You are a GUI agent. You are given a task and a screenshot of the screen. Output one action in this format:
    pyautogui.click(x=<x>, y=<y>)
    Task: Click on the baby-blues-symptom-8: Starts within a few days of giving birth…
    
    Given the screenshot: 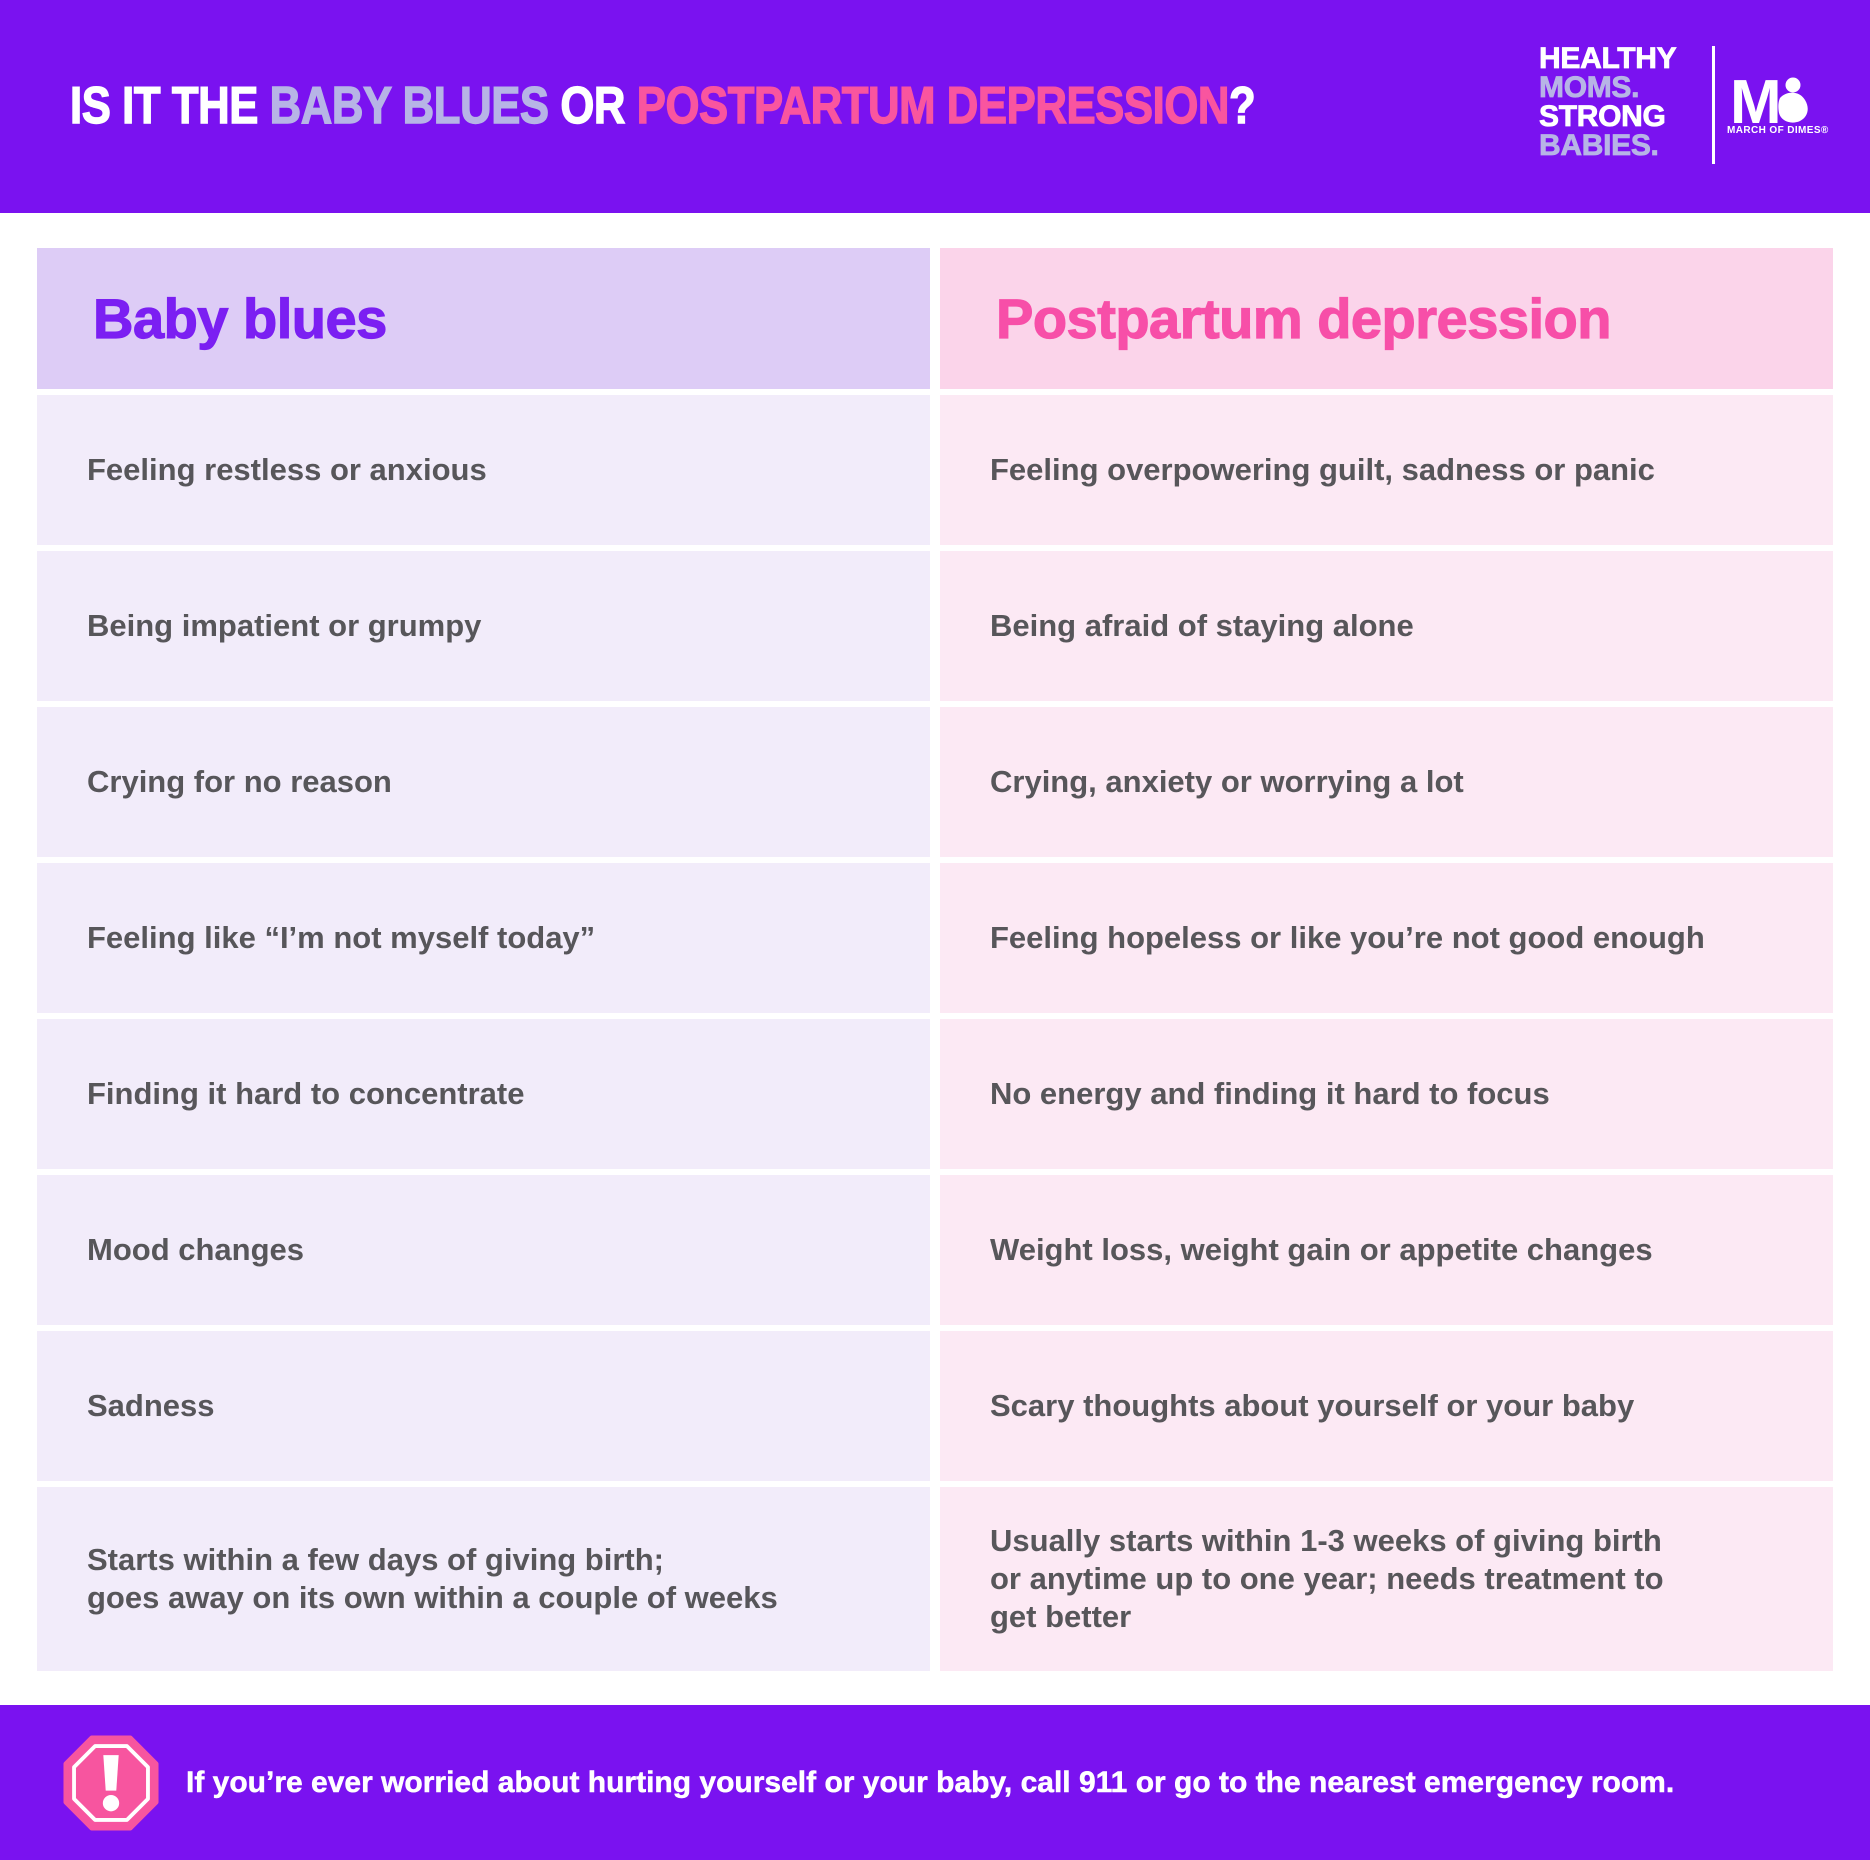 What is the action you would take?
    pyautogui.click(x=483, y=1579)
    